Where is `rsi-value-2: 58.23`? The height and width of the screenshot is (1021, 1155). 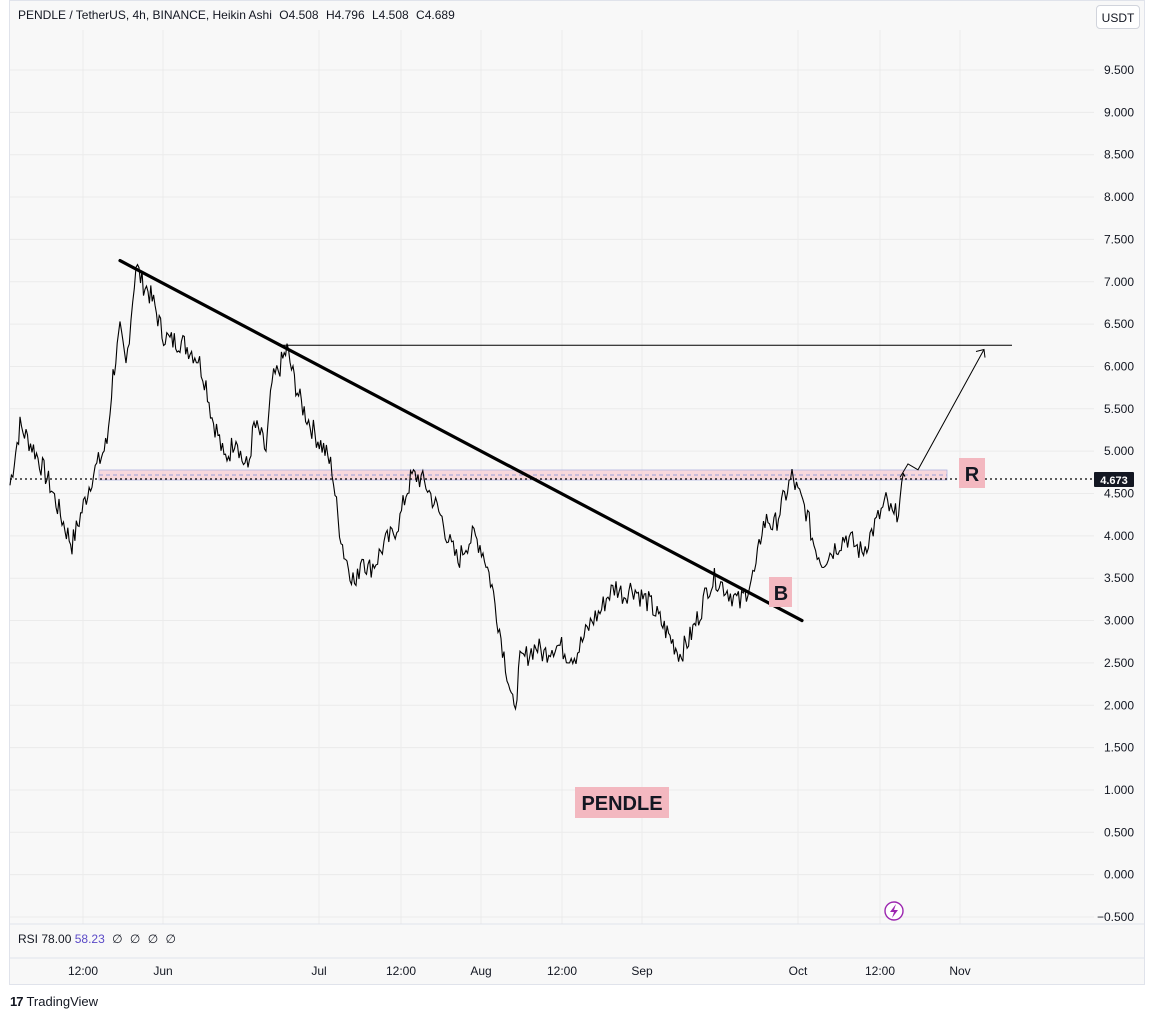 rsi-value-2: 58.23 is located at coordinates (89, 939).